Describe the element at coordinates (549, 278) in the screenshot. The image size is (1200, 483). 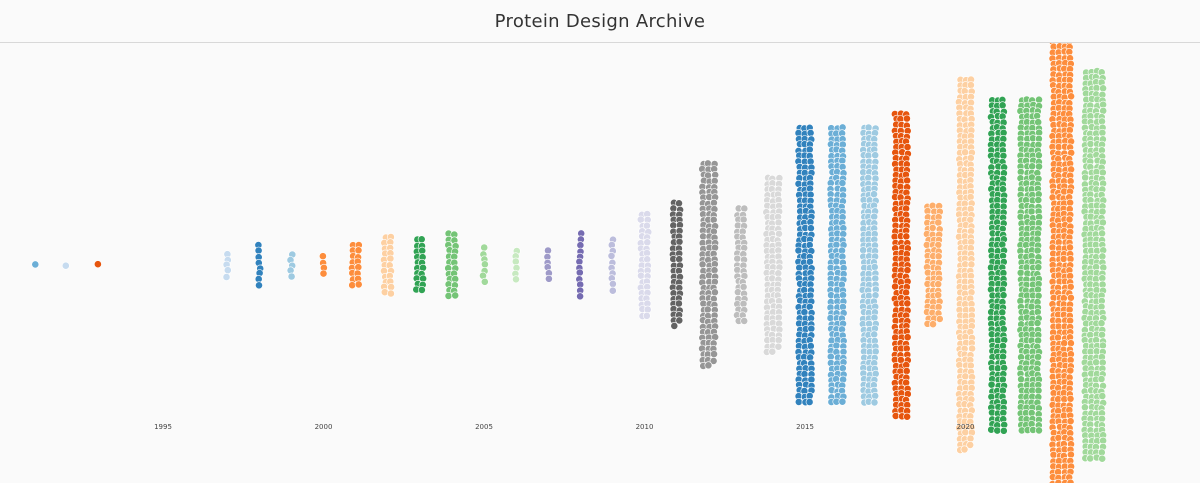
I see `design-dot-2007` at that location.